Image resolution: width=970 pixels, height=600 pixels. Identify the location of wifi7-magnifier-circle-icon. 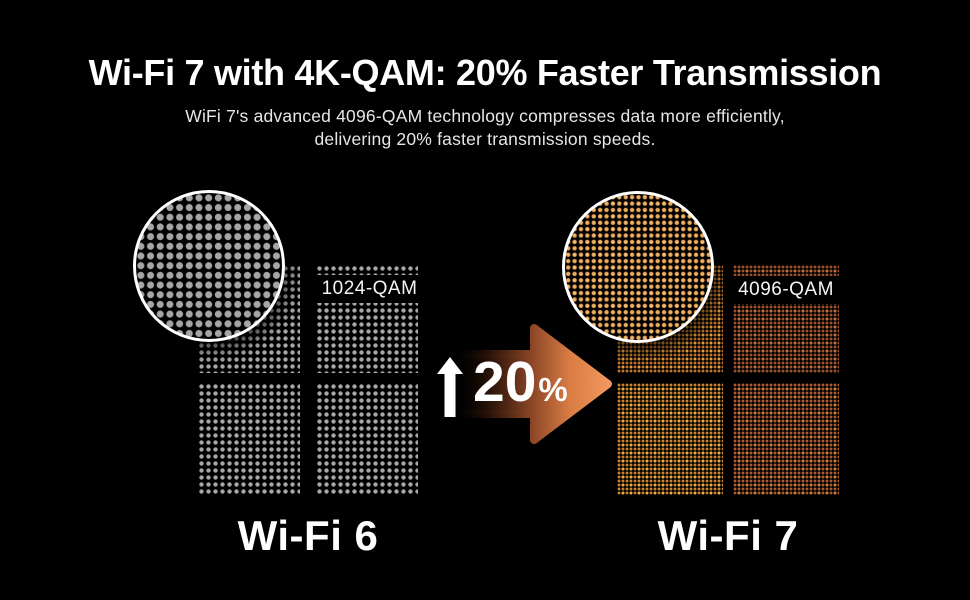
(638, 267).